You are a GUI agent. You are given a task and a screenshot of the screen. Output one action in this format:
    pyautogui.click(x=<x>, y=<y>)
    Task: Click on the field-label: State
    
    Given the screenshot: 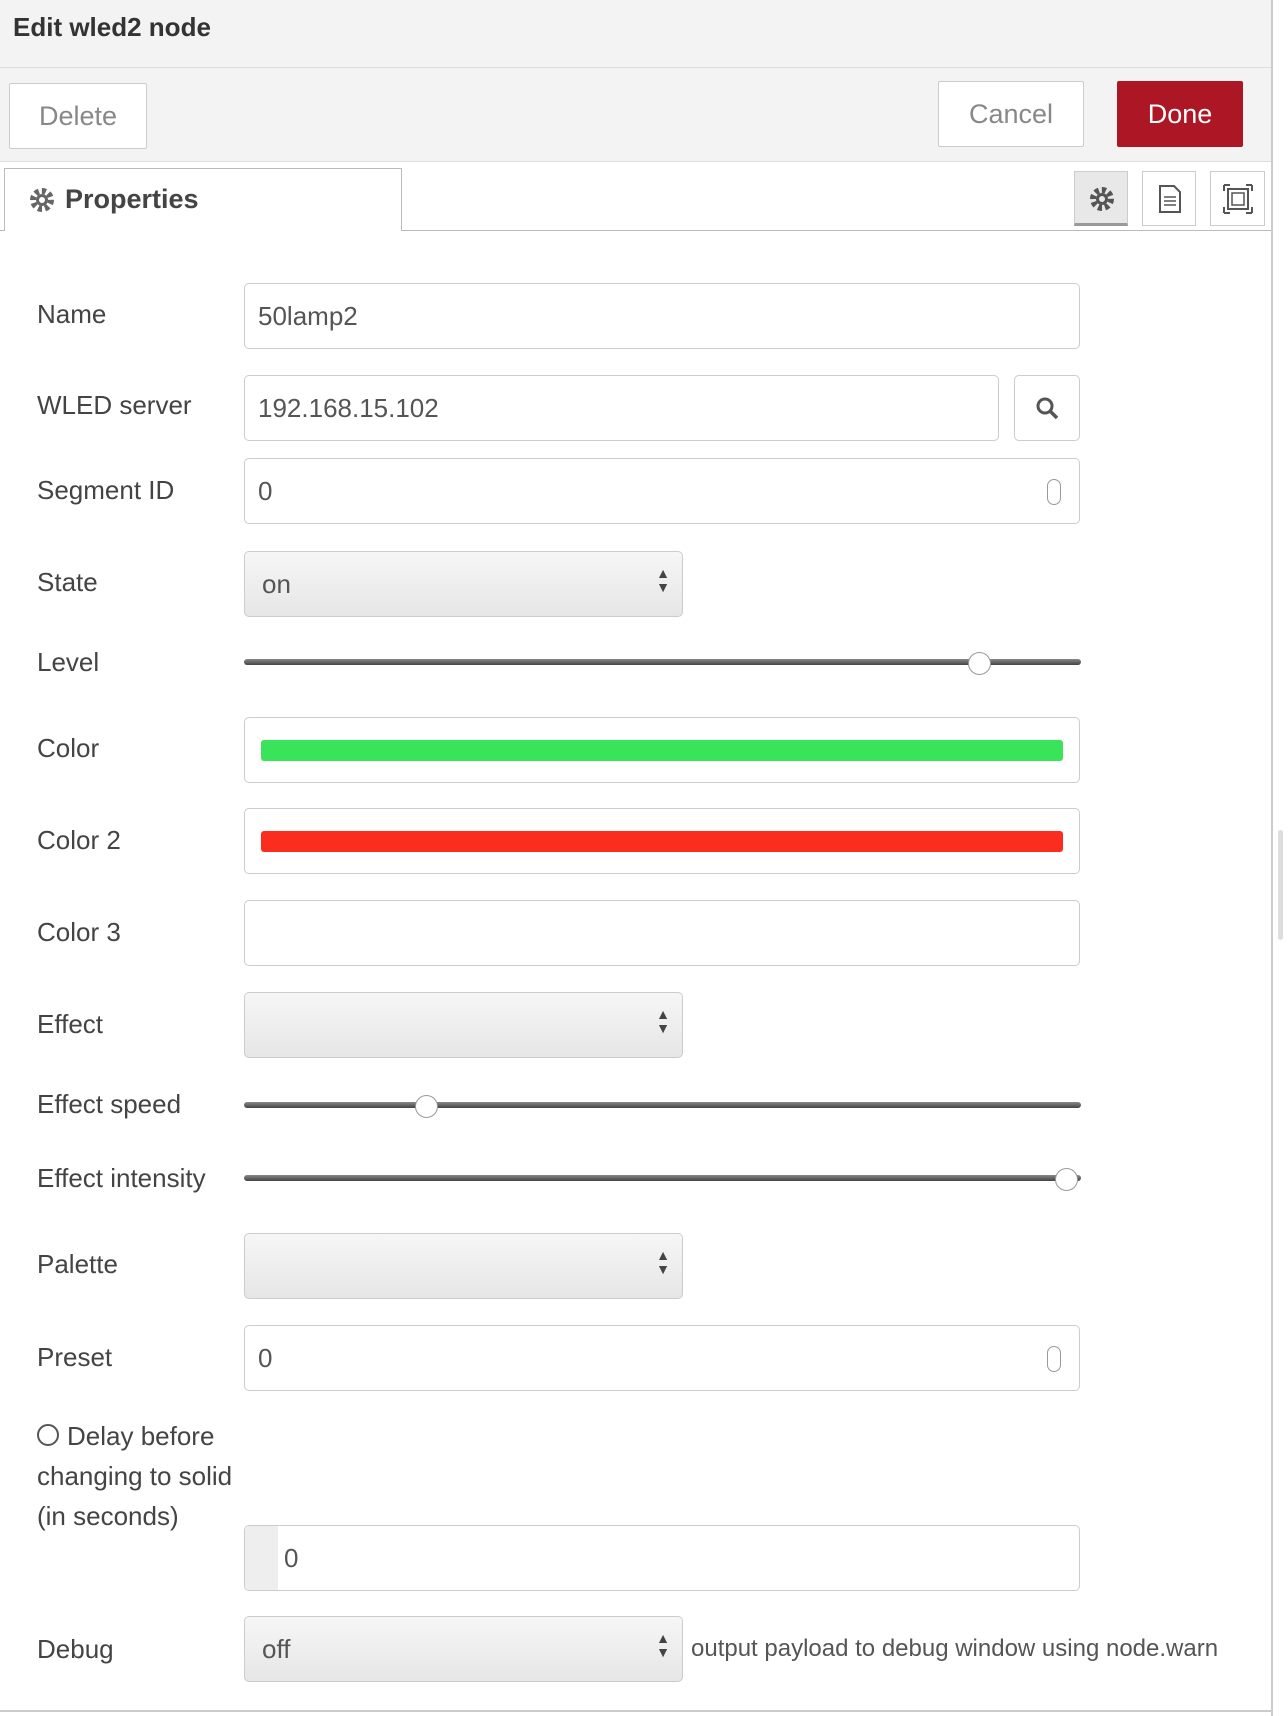 What is the action you would take?
    pyautogui.click(x=67, y=582)
    